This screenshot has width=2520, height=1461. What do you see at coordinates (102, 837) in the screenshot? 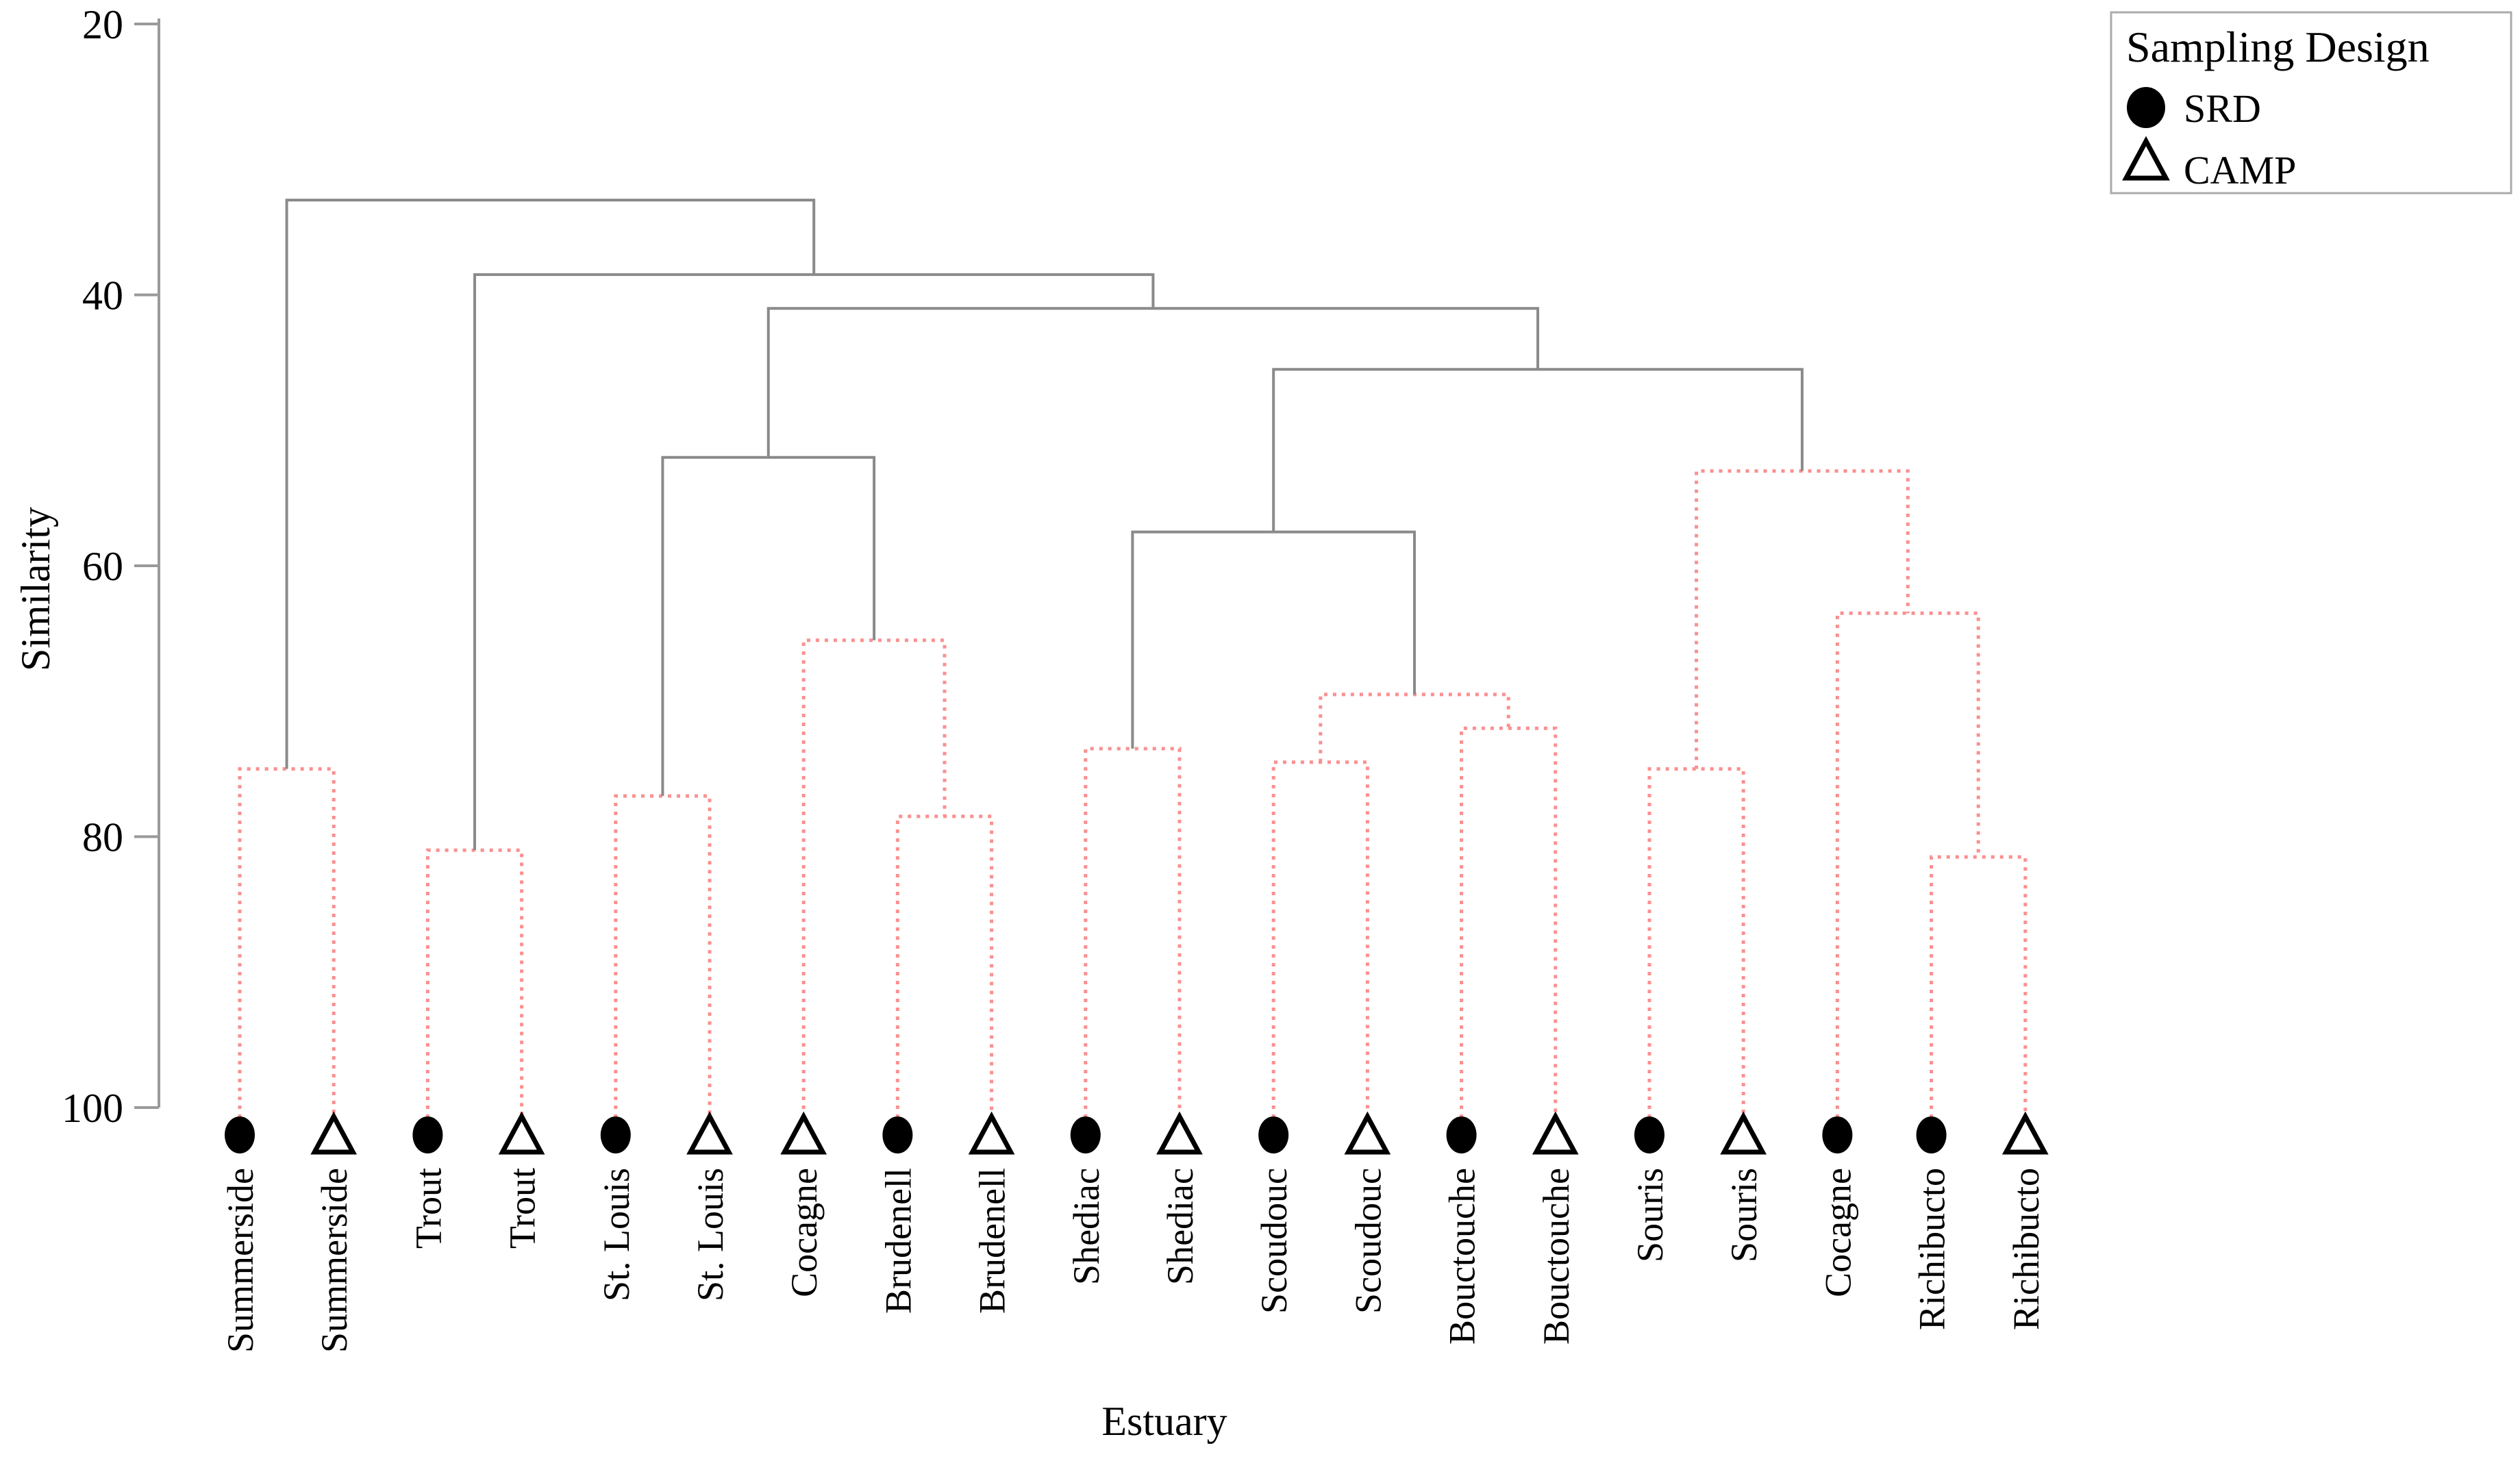
I see `y-tick-label: 80` at bounding box center [102, 837].